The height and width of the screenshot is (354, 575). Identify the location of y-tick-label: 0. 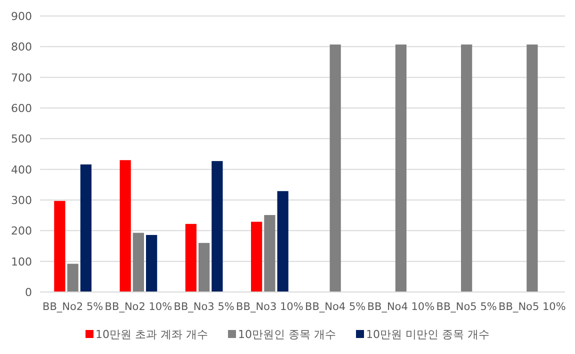
(28, 292).